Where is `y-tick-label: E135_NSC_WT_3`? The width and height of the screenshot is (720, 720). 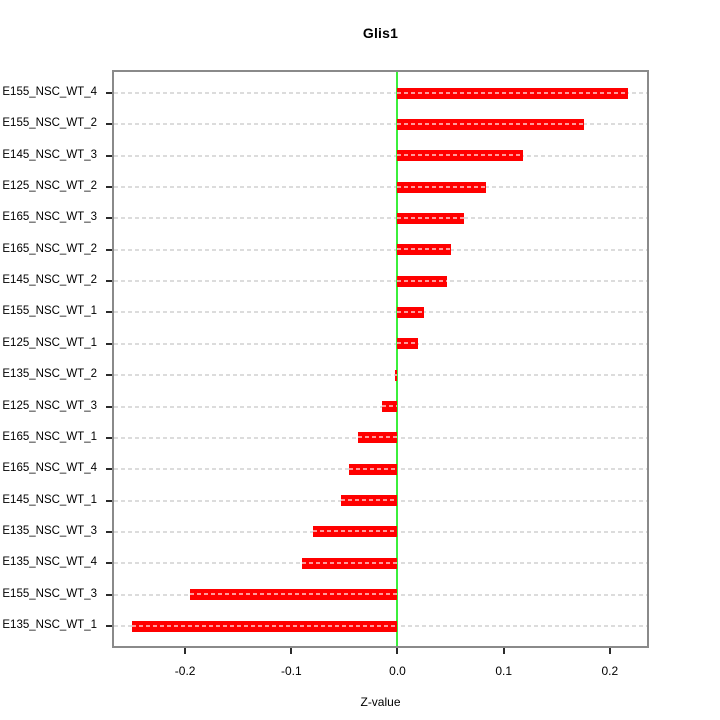 y-tick-label: E135_NSC_WT_3 is located at coordinates (49, 530).